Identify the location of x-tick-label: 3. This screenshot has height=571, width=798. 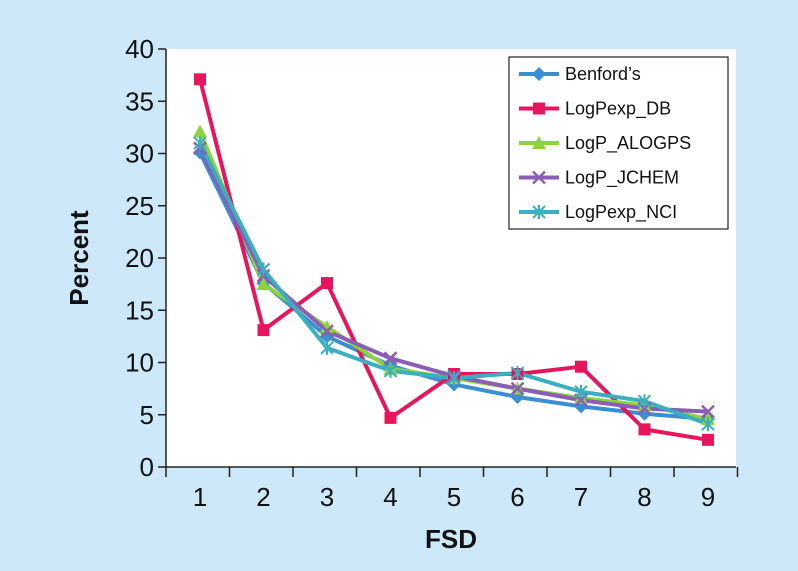
(327, 497).